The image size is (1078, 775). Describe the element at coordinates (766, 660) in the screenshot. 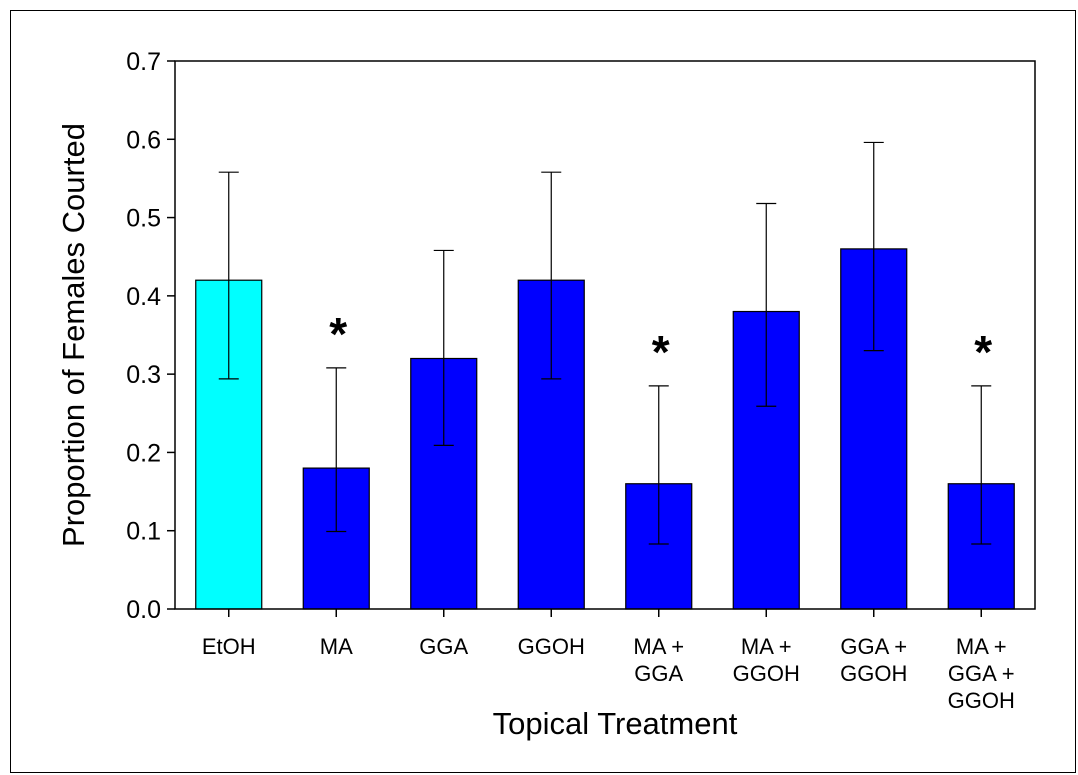

I see `x-tick-label: MA + GGOH` at that location.